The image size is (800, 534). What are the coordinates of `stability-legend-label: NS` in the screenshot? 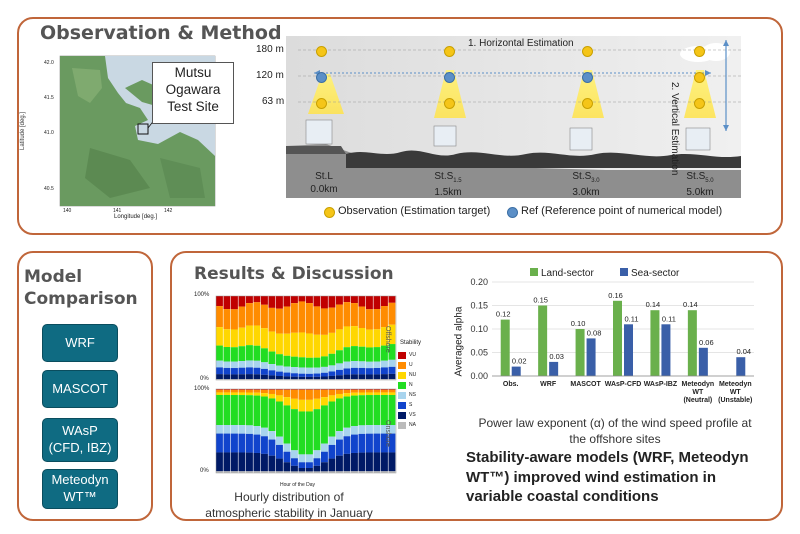 It's located at (412, 395).